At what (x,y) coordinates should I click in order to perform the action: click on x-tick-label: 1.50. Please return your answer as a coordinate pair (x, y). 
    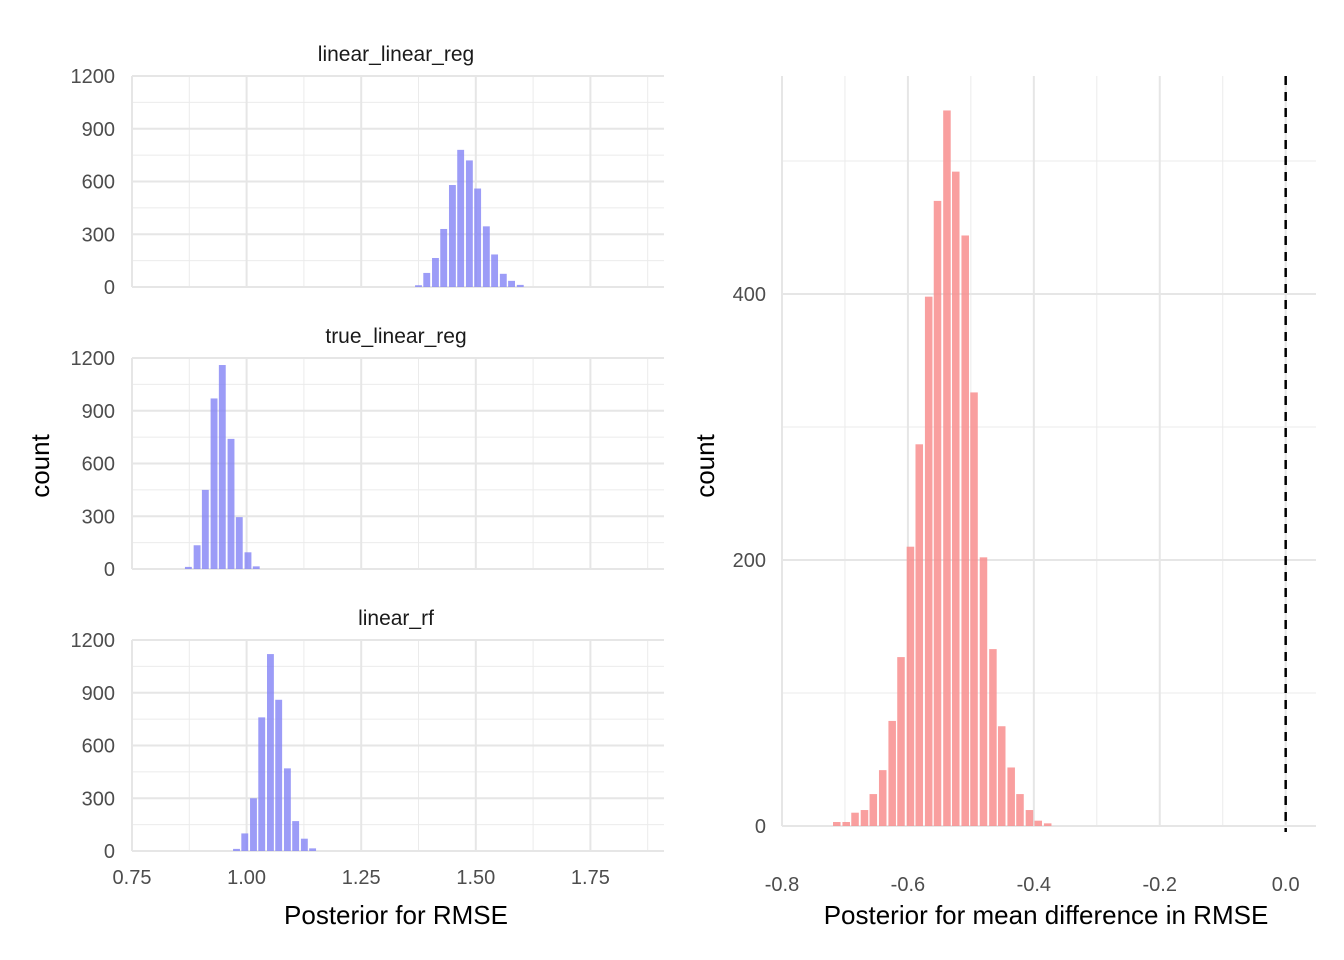
    Looking at the image, I should click on (475, 878).